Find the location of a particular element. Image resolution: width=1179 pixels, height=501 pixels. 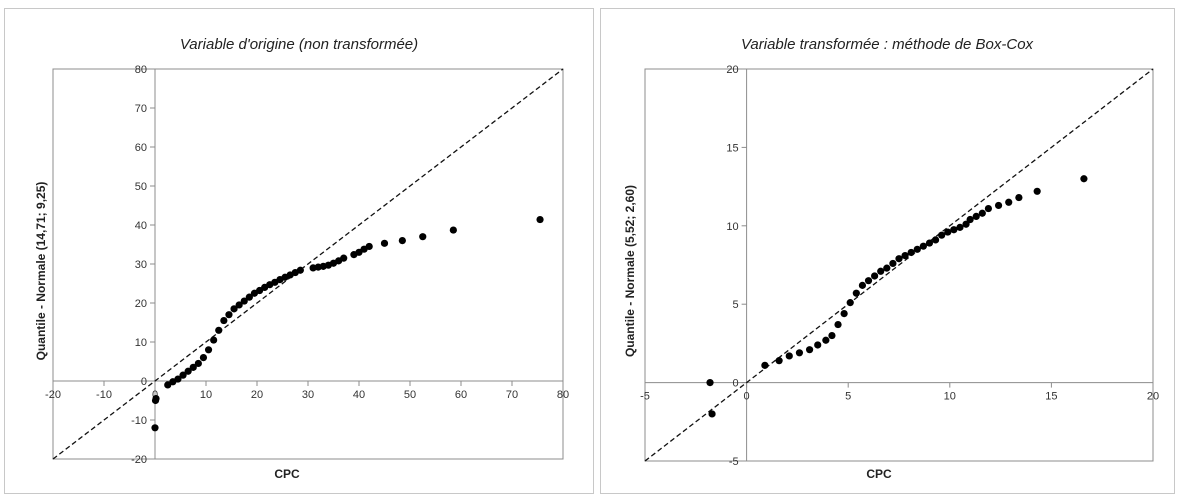

x-tick-label: 30 is located at coordinates (308, 395).